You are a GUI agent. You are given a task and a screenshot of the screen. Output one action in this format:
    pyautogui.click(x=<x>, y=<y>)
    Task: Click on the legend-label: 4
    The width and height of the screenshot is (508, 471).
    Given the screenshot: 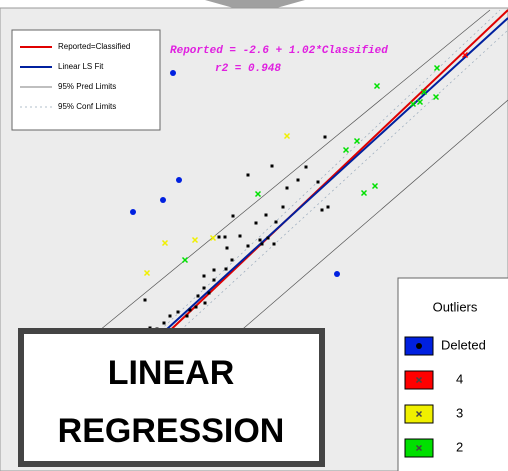 What is the action you would take?
    pyautogui.click(x=459, y=378)
    